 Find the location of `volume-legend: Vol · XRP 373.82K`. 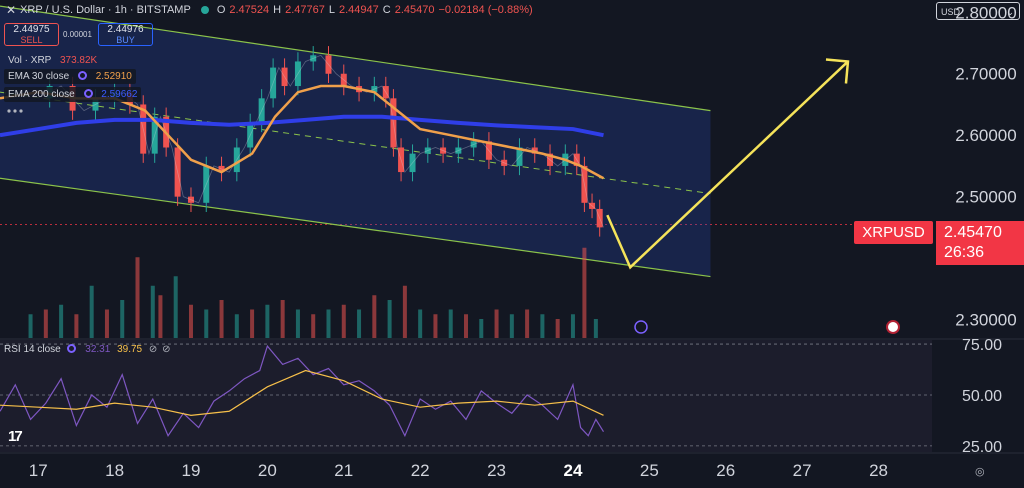

volume-legend: Vol · XRP 373.82K is located at coordinates (52, 60).